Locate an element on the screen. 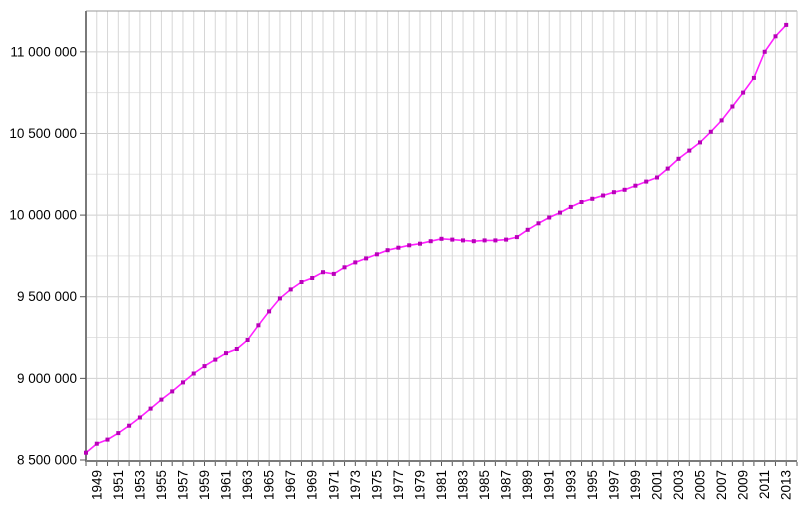 The height and width of the screenshot is (512, 807). x-axis-label: 1983 is located at coordinates (463, 485).